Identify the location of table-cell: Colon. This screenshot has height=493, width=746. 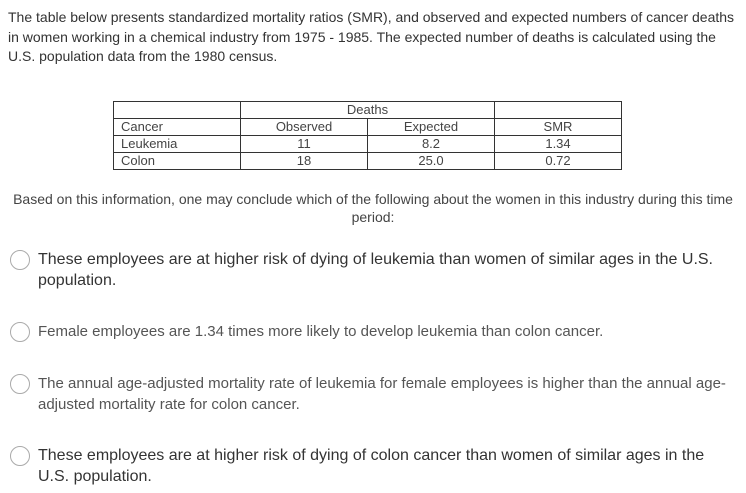
(177, 161).